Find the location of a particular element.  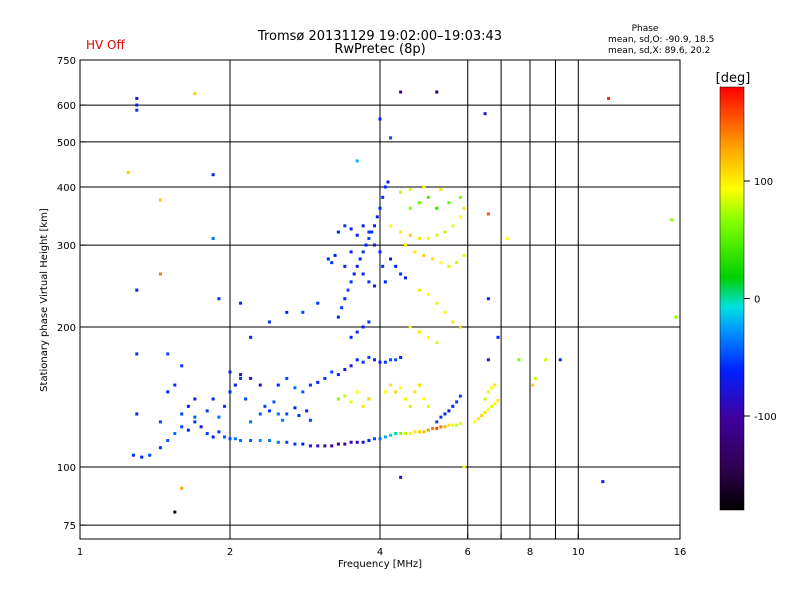

x-tick-label: 10 is located at coordinates (578, 552).